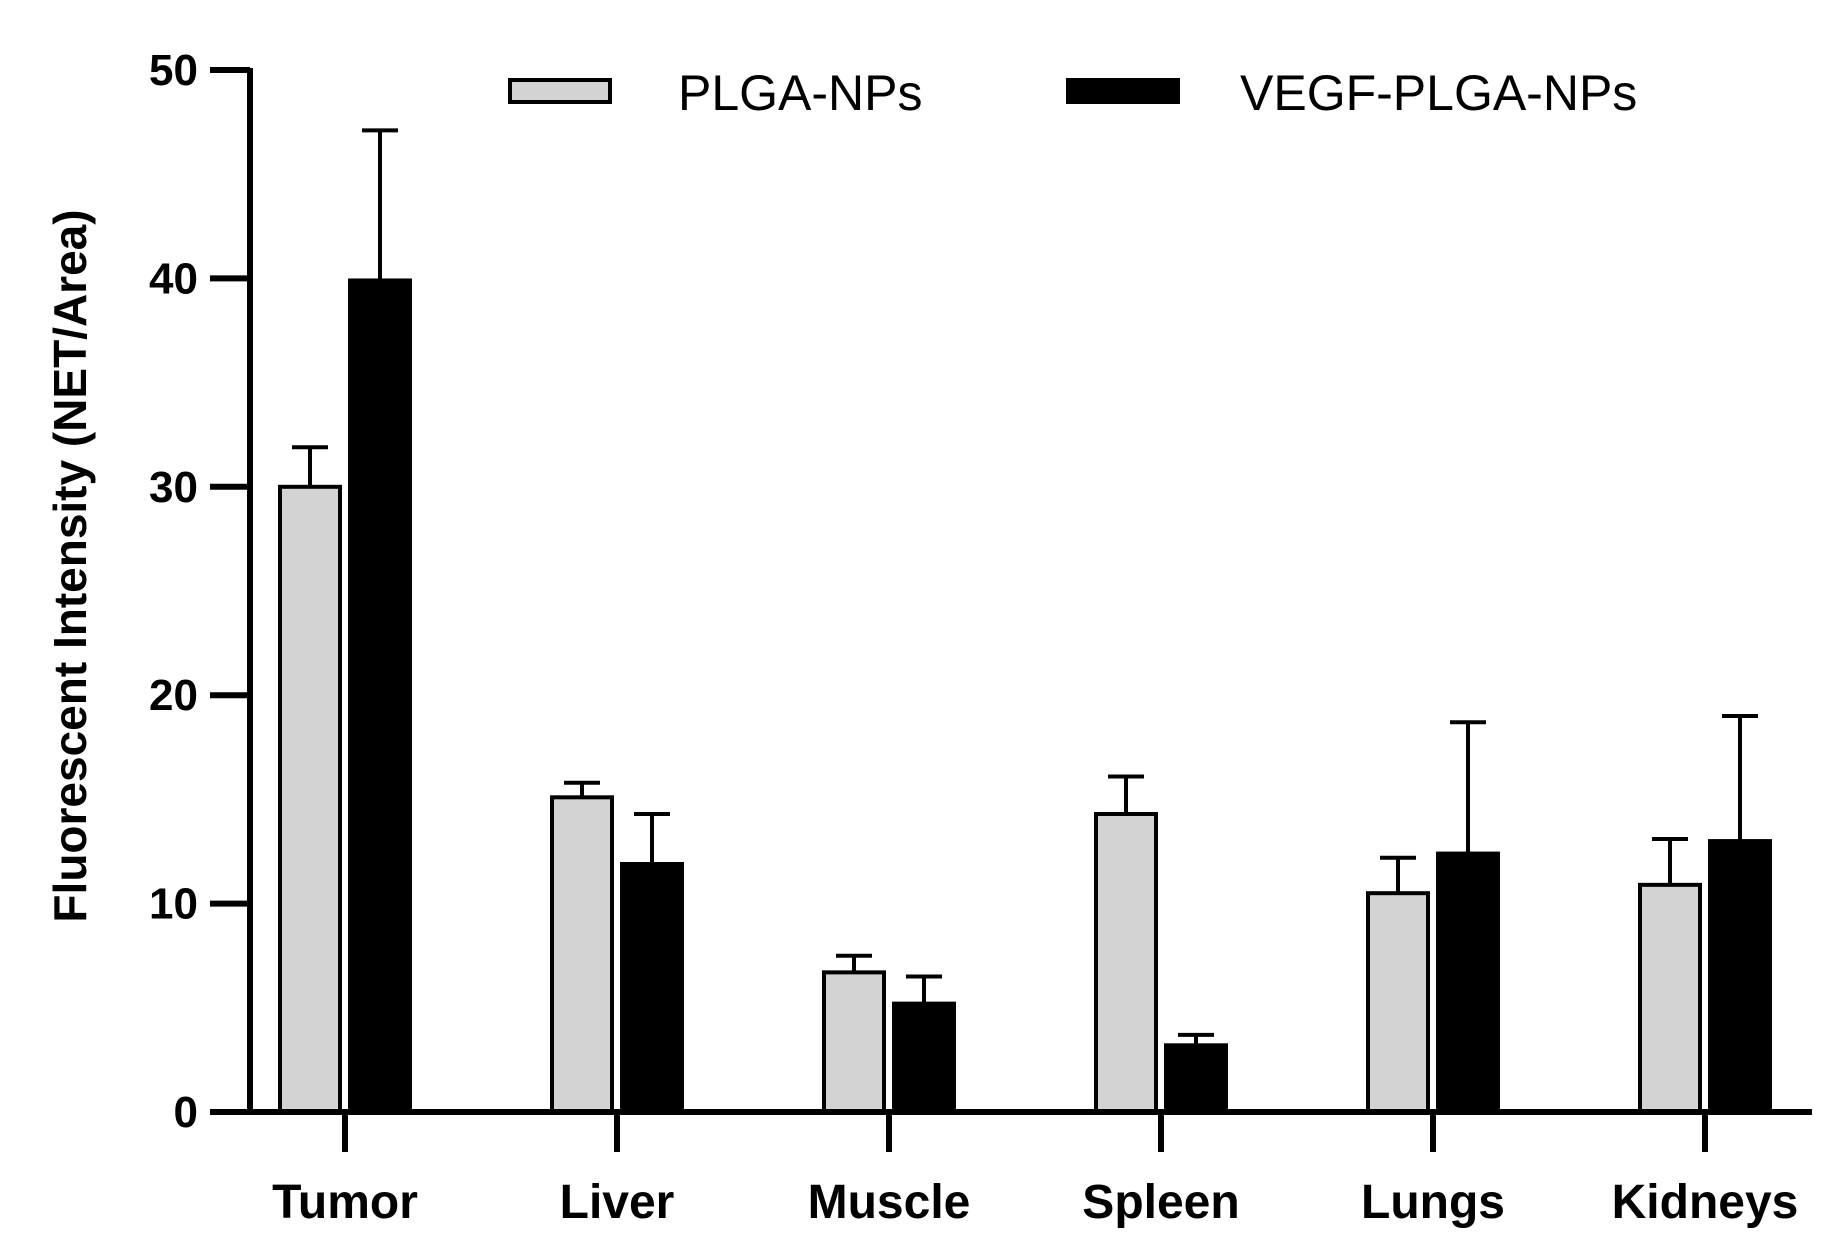 This screenshot has width=1842, height=1240. I want to click on bar-vegf-plga-nps-spleen, so click(1196, 1079).